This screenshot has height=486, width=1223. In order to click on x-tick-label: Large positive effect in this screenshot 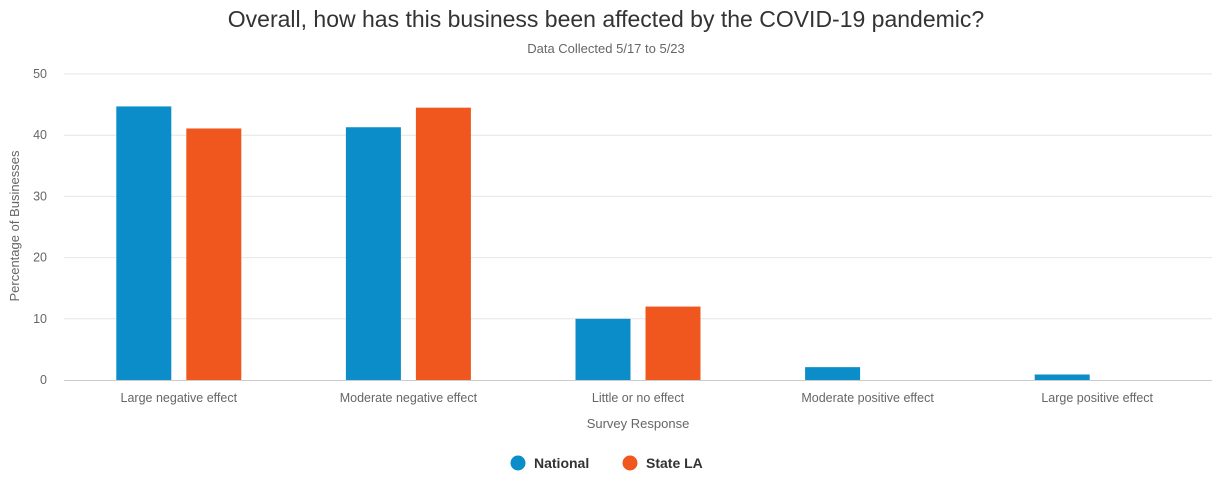, I will do `click(1097, 398)`.